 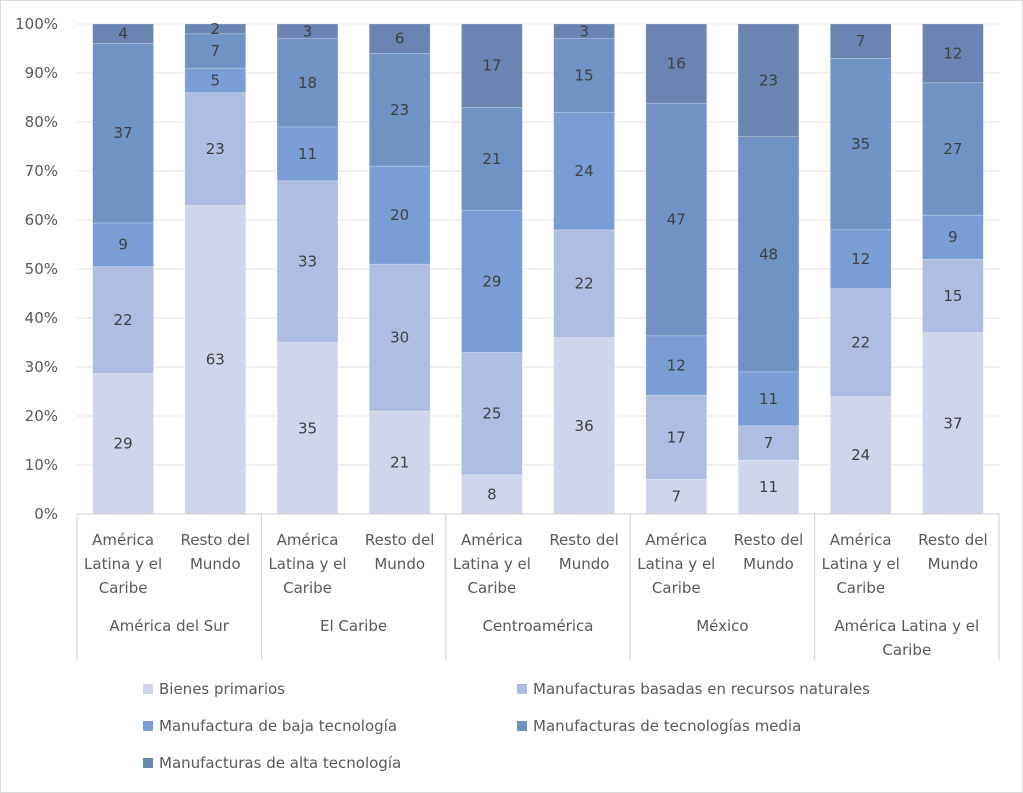 I want to click on legend-label: Manufactura de baja tecnología, so click(x=278, y=726).